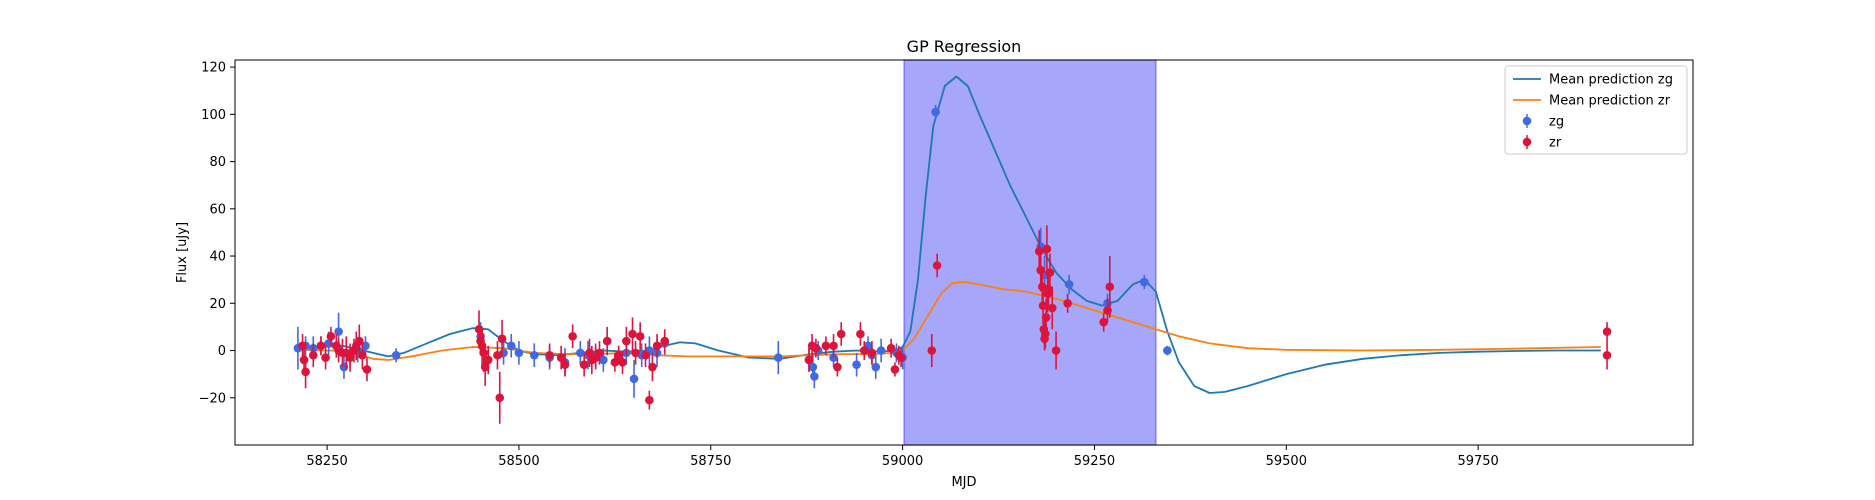 The height and width of the screenshot is (500, 1875). I want to click on highlight-span-layer, so click(1030, 252).